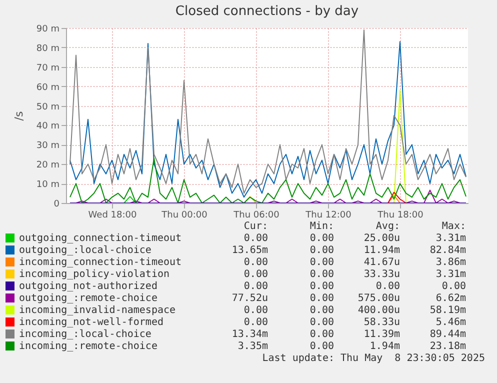 Image resolution: width=497 pixels, height=383 pixels. What do you see at coordinates (349, 298) in the screenshot?
I see `text: 77.52u 0.00 575.00u 6.62m` at bounding box center [349, 298].